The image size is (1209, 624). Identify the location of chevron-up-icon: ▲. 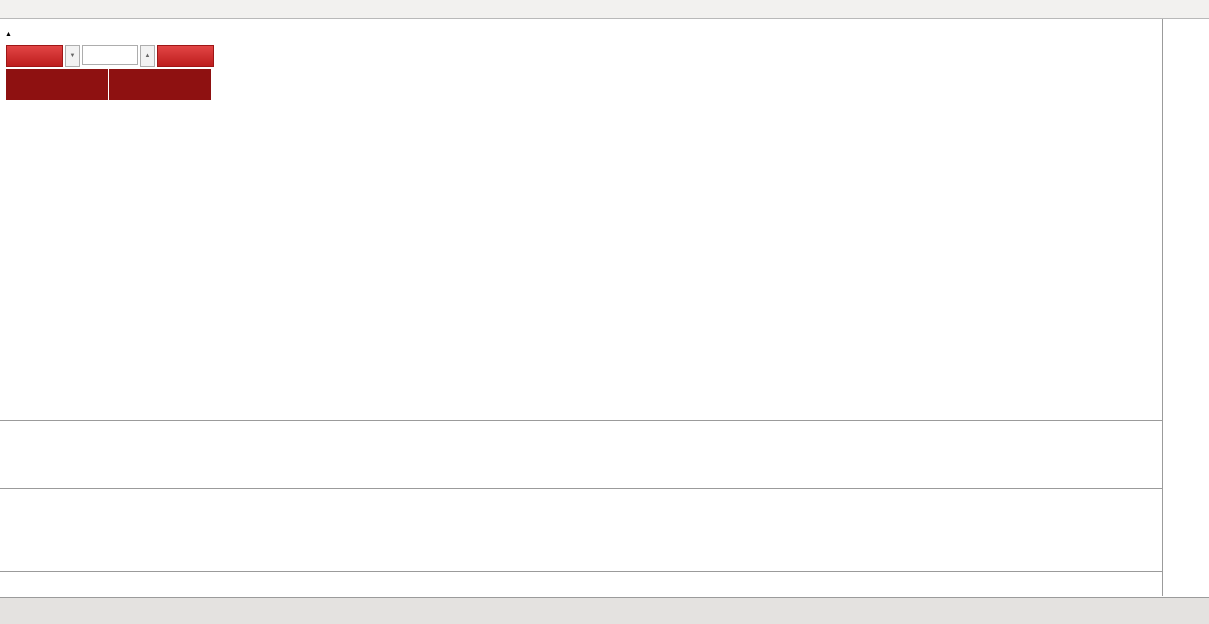
(147, 56).